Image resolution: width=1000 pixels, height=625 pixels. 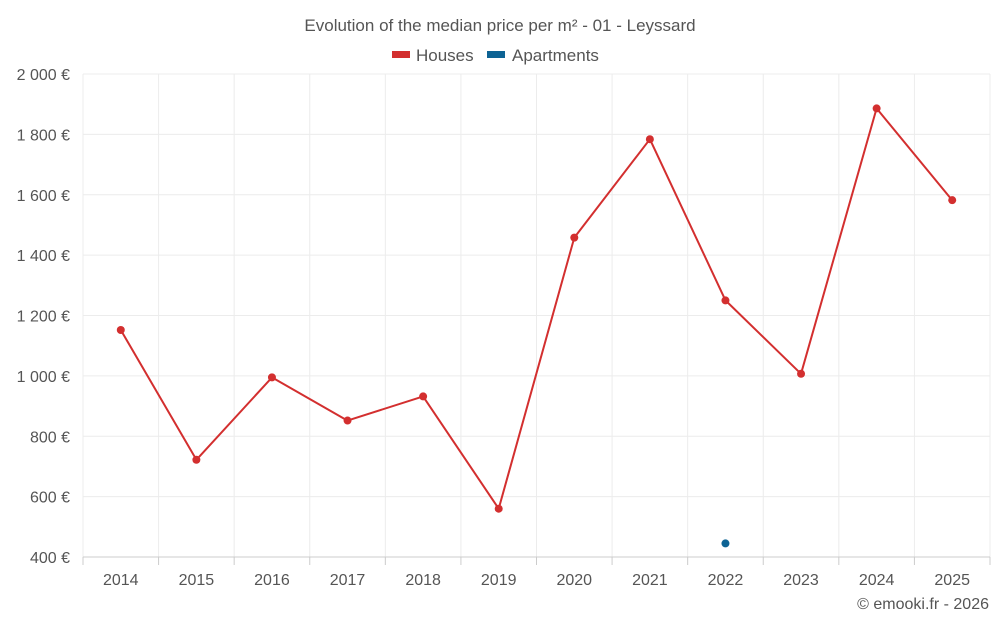 What do you see at coordinates (423, 396) in the screenshot?
I see `data-point-houses-2018` at bounding box center [423, 396].